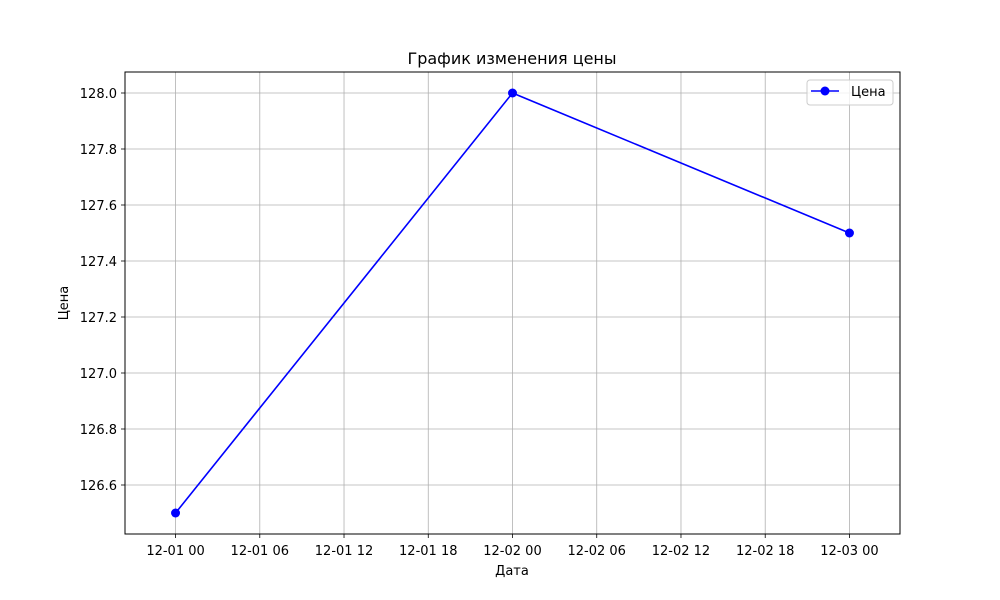 The width and height of the screenshot is (1000, 600). Describe the element at coordinates (681, 551) in the screenshot. I see `x-tick-label: 12-02 12` at that location.